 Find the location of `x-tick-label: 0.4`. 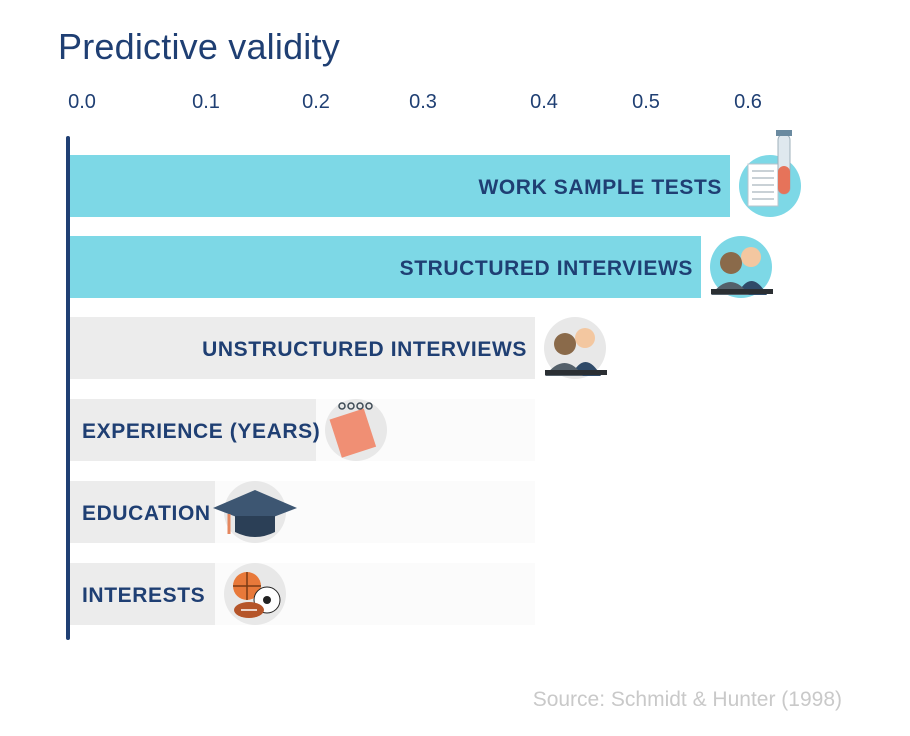

x-tick-label: 0.4 is located at coordinates (544, 102).